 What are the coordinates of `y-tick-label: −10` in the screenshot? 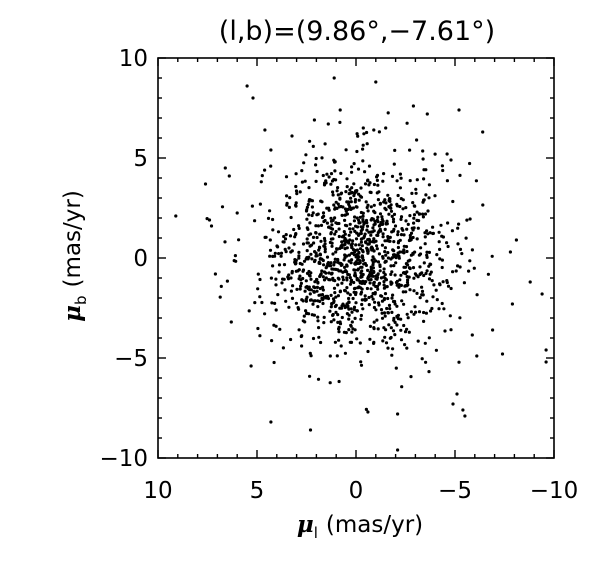 It's located at (123, 459).